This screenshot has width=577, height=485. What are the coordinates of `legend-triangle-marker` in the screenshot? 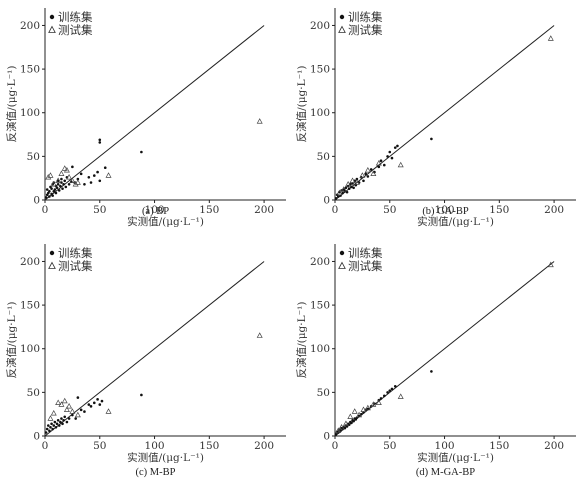 It's located at (52, 265).